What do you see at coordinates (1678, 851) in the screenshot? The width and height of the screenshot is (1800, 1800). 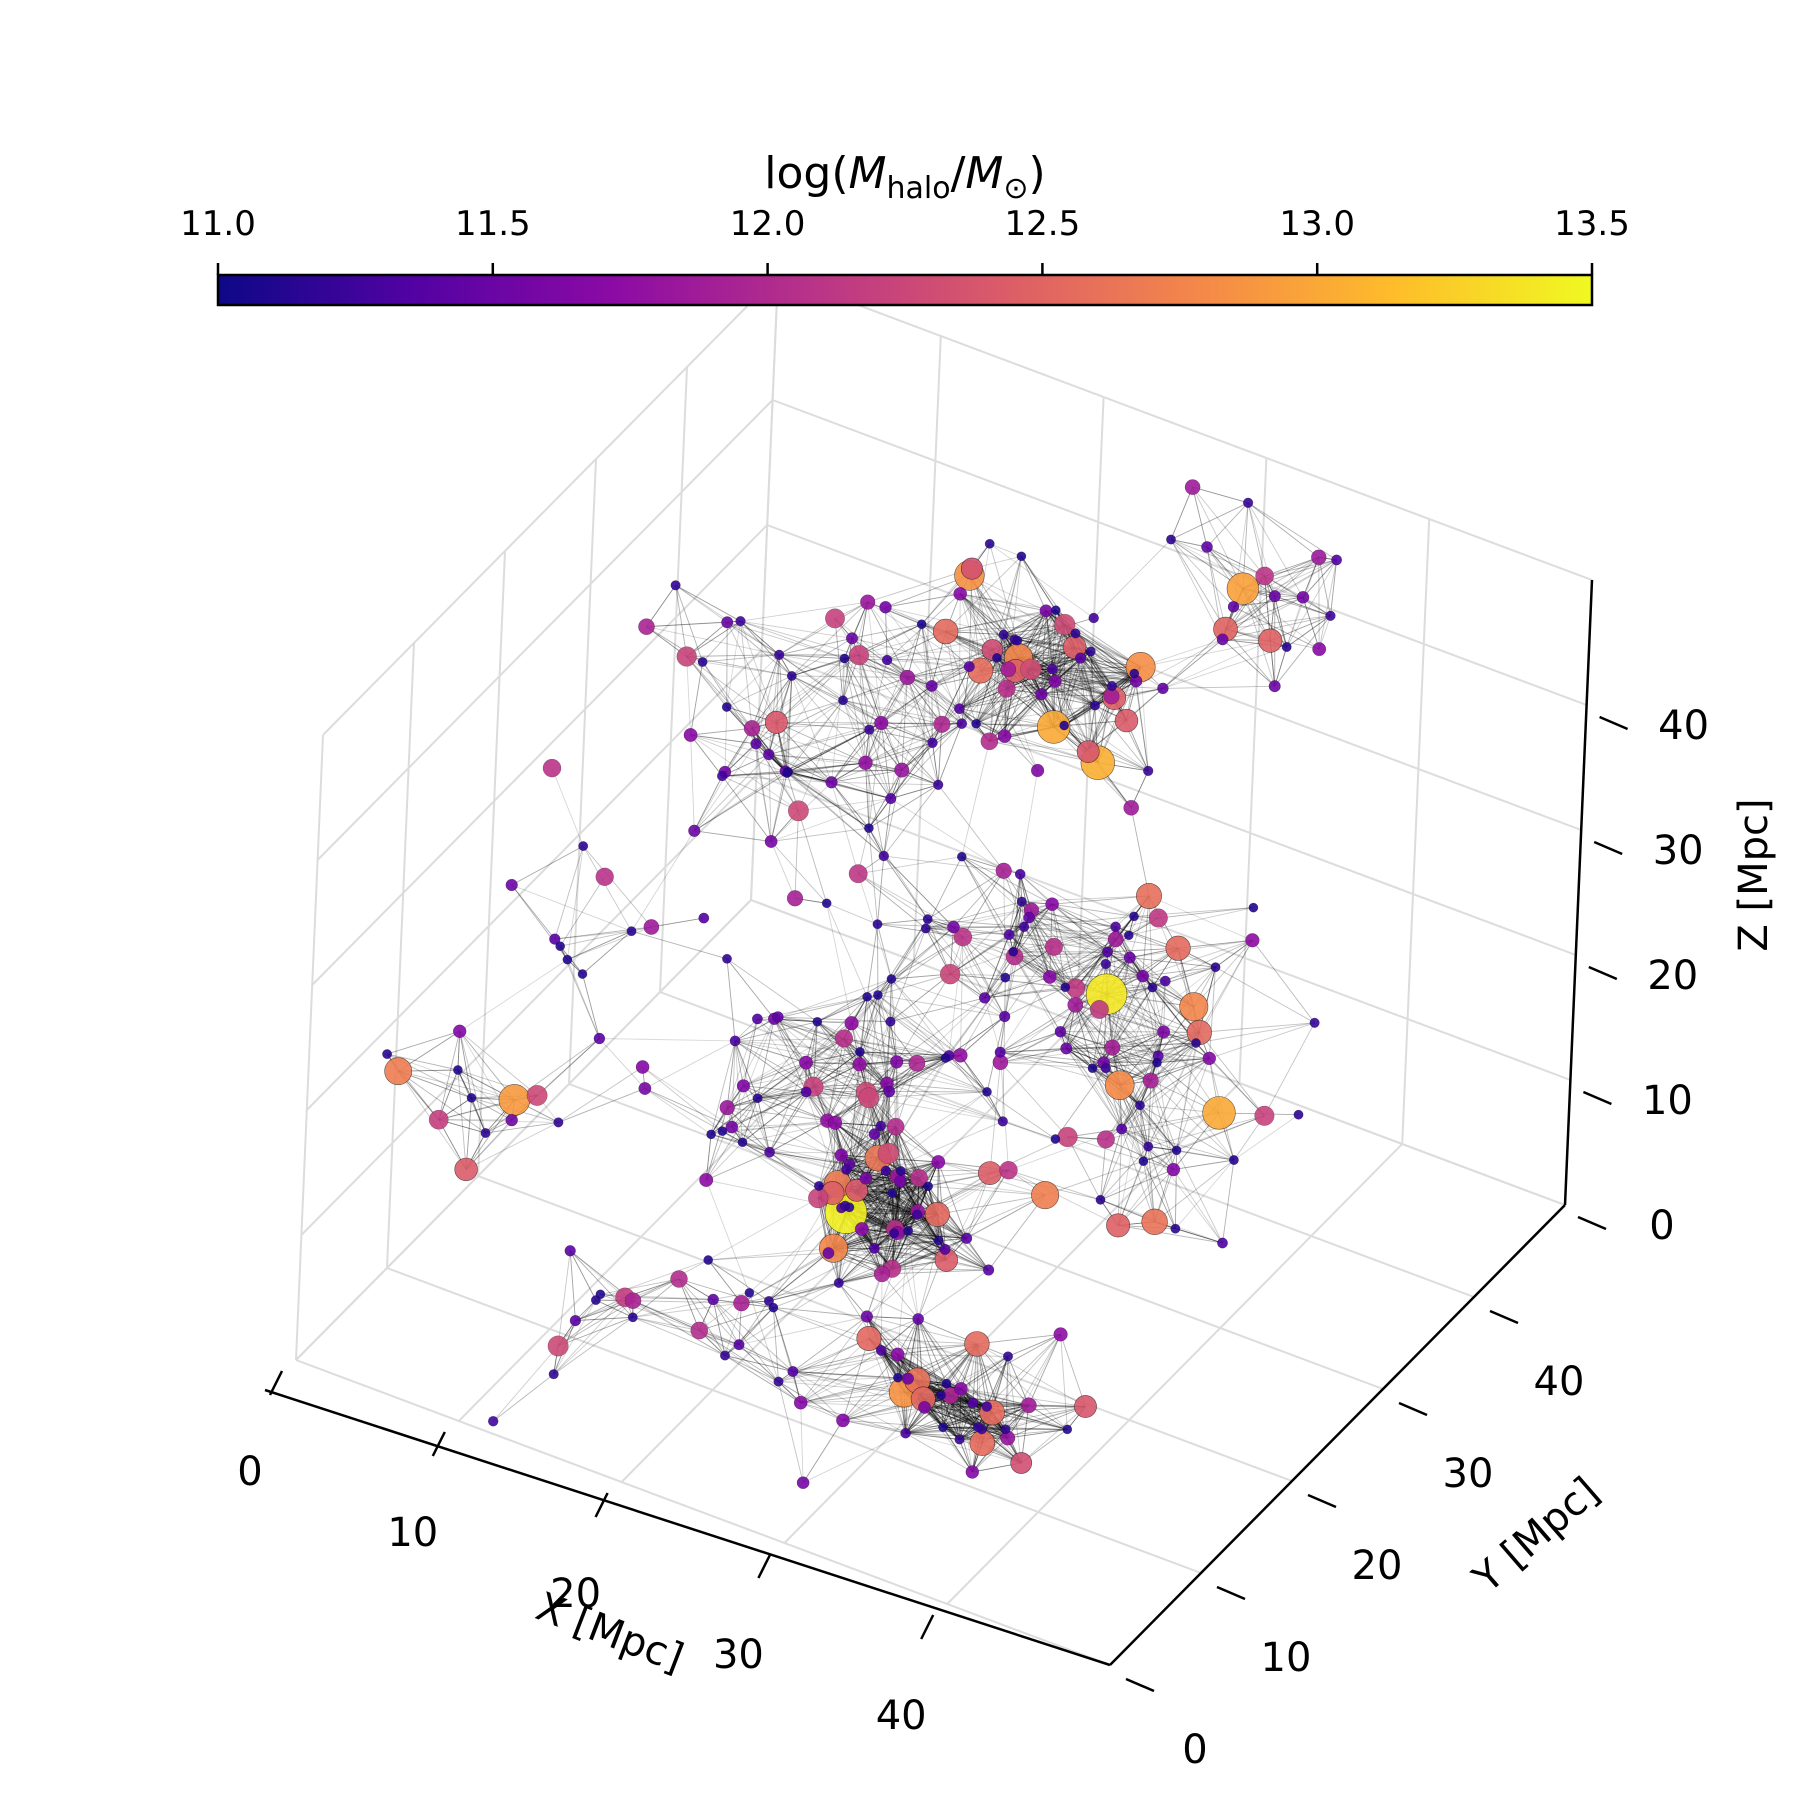 I see `z-tick-label: 30` at bounding box center [1678, 851].